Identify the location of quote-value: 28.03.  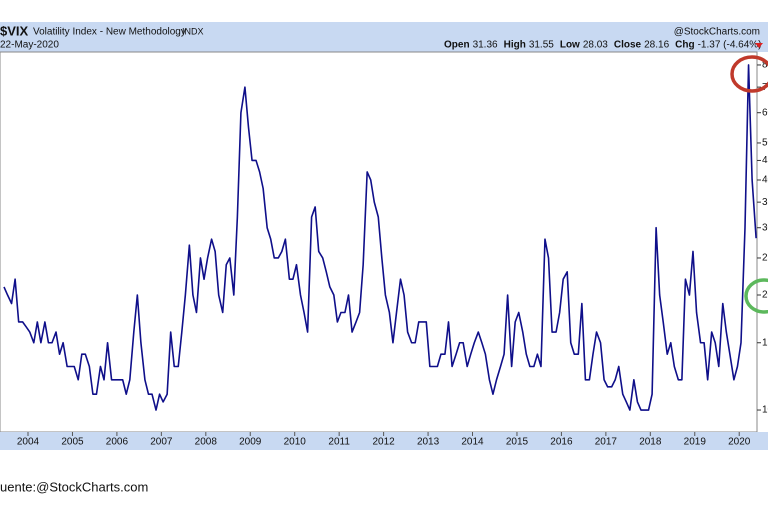
(595, 45).